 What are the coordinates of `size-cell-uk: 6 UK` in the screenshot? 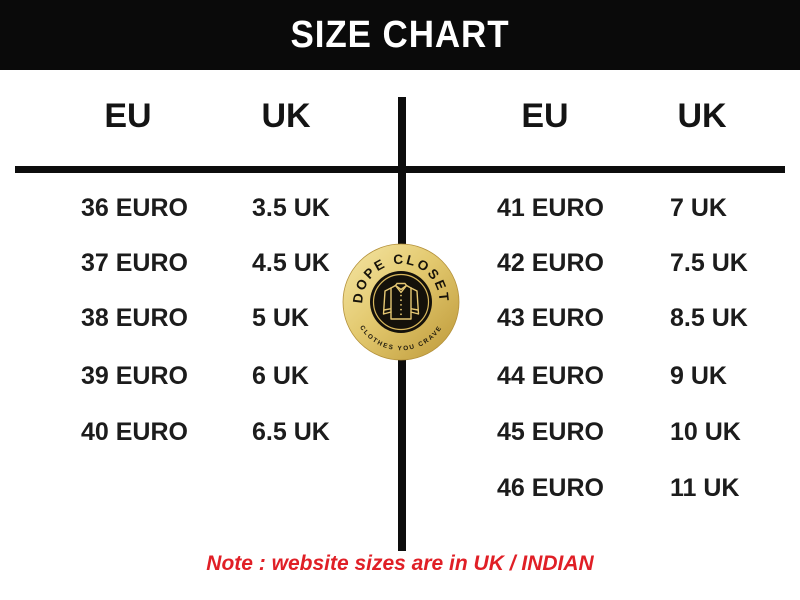 It's located at (280, 376).